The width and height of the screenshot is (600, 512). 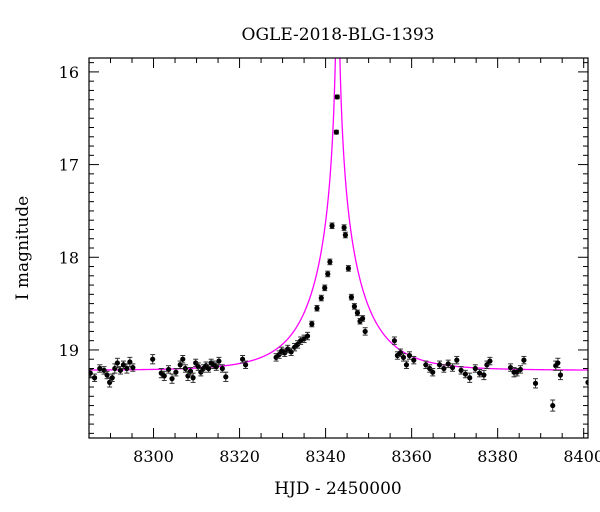 I want to click on y-tick-label: 17, so click(x=69, y=165).